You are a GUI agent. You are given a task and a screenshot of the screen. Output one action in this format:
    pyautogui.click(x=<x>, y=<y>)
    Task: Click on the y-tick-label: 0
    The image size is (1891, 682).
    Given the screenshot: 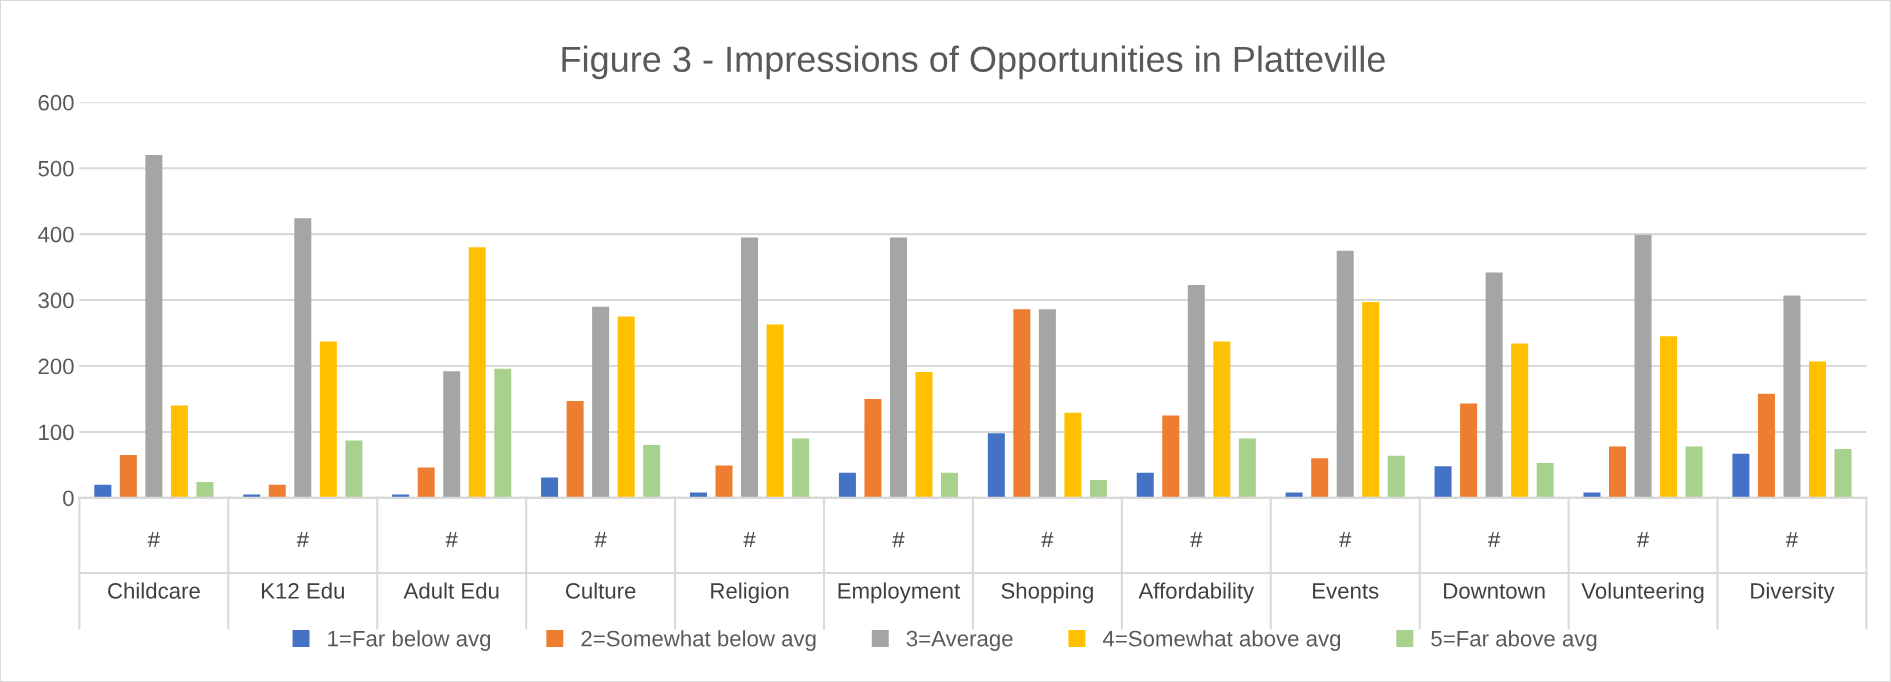 What is the action you would take?
    pyautogui.click(x=68, y=498)
    